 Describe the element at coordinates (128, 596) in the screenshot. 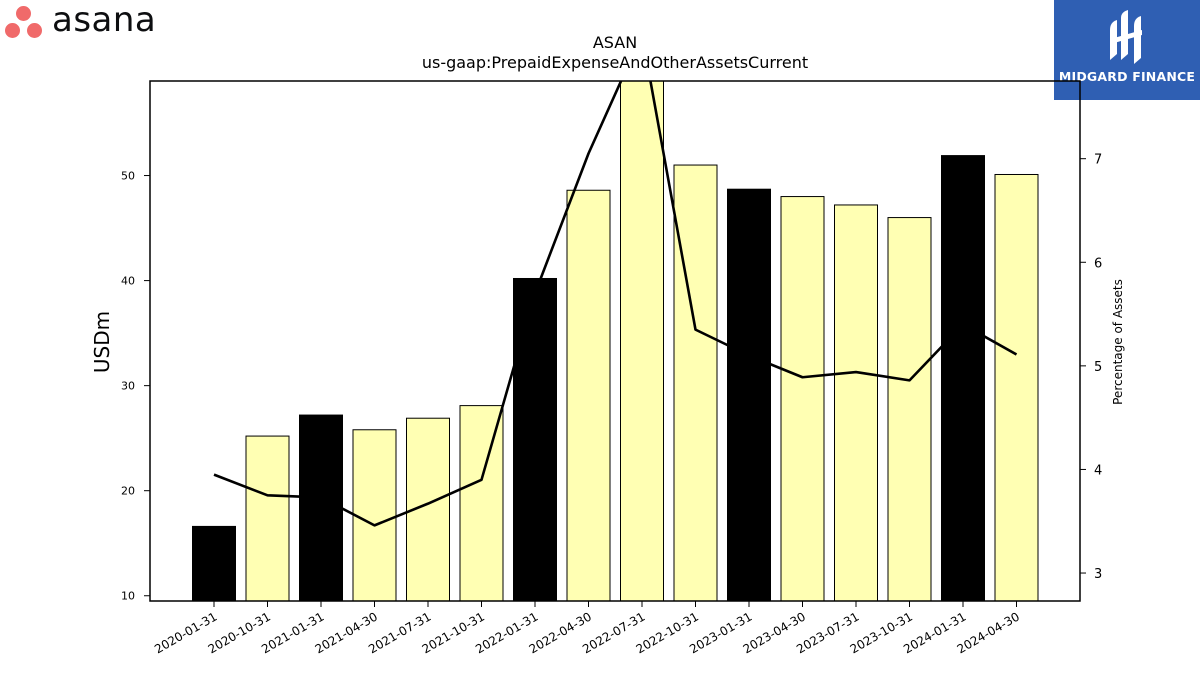

I see `y-tick-label-10: 10` at that location.